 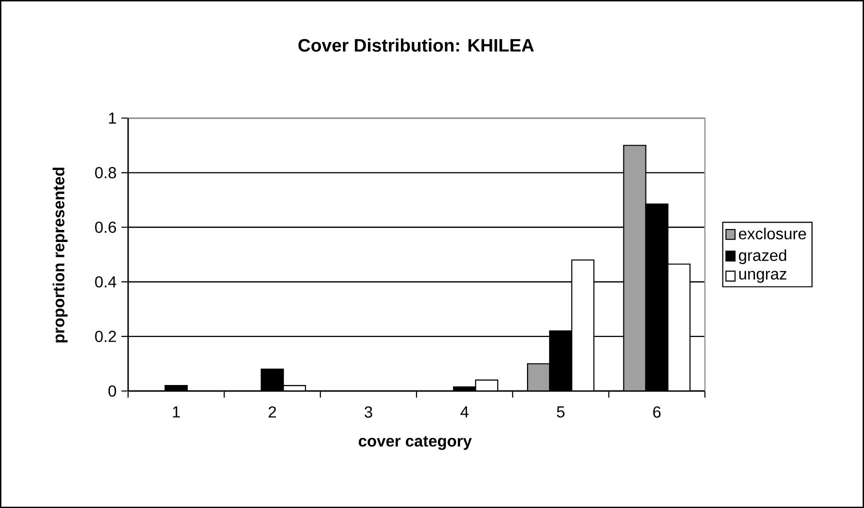 What do you see at coordinates (772, 234) in the screenshot?
I see `legend-label: exclosure` at bounding box center [772, 234].